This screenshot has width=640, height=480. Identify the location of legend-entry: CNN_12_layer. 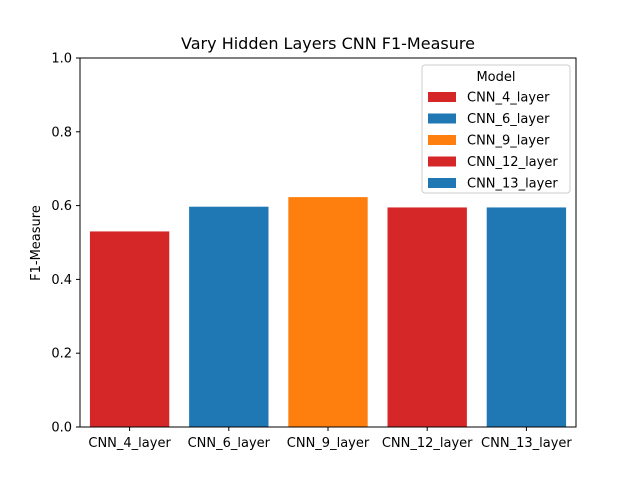
(512, 162).